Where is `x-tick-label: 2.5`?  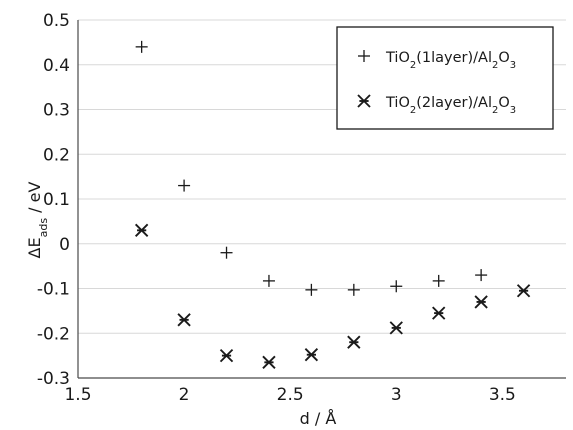 x-tick-label: 2.5 is located at coordinates (290, 395).